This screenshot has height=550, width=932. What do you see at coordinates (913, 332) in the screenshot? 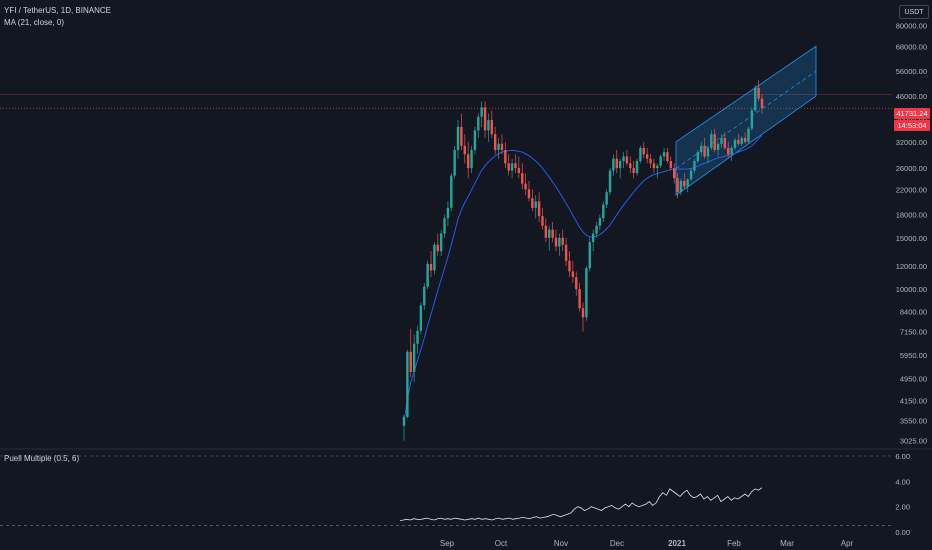
I see `price-tick-label: 7150.00` at bounding box center [913, 332].